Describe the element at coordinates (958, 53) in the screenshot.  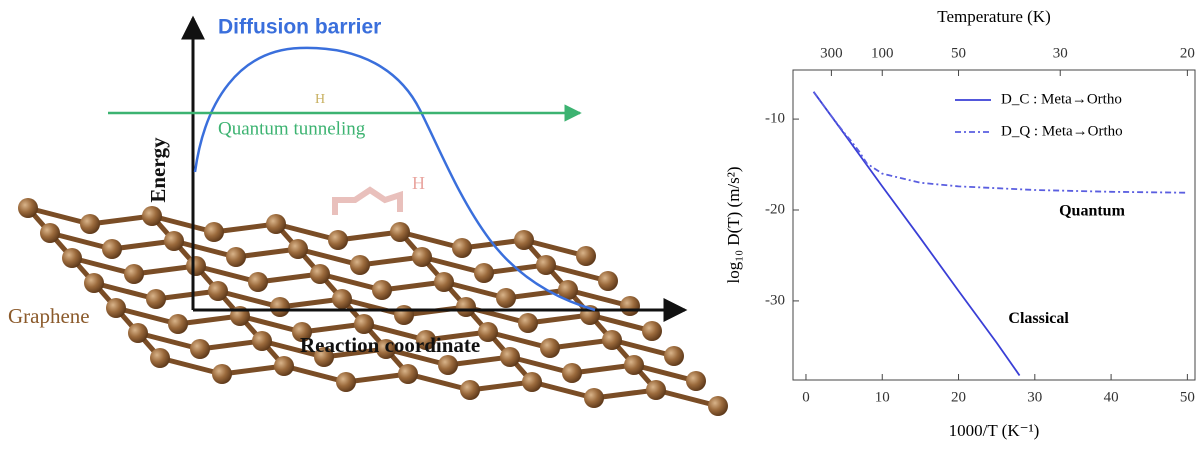
I see `x2-tick-label: 50` at that location.